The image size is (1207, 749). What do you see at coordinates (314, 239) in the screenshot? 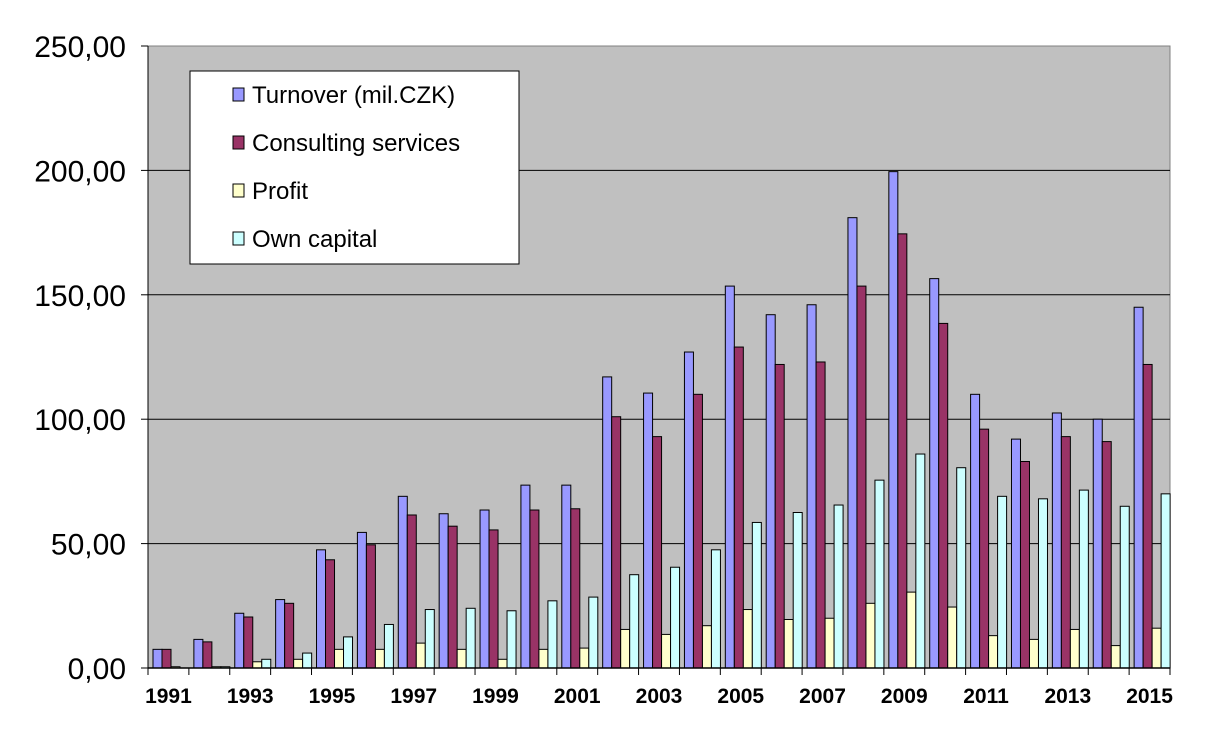
I see `legend-label: Own capital` at bounding box center [314, 239].